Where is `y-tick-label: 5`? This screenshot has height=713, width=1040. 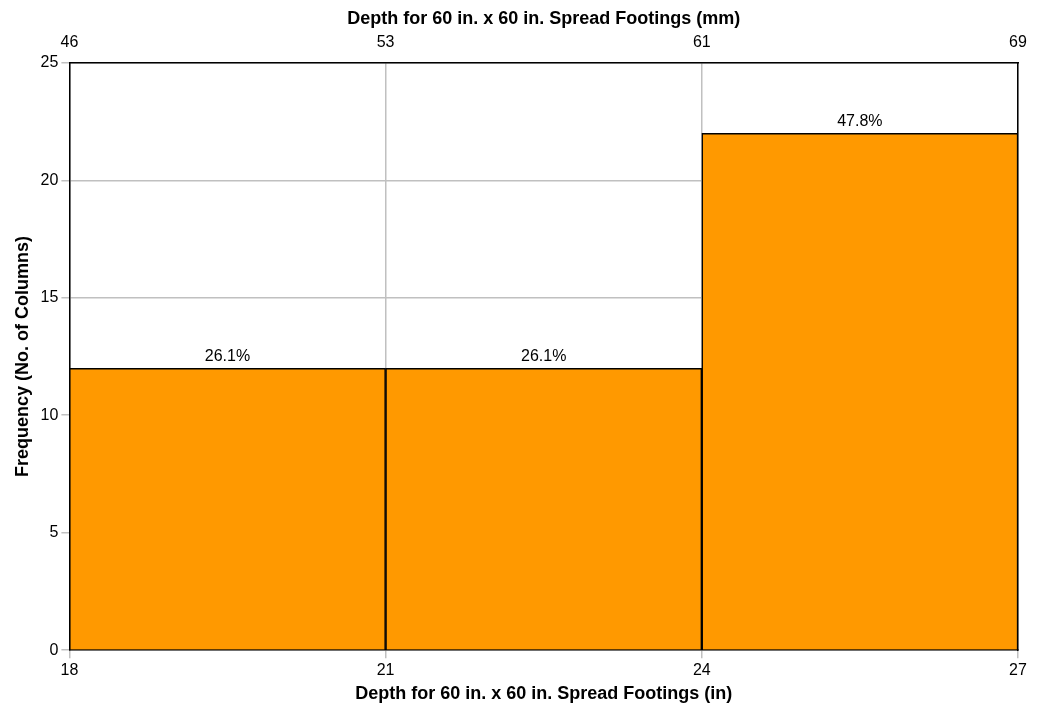 y-tick-label: 5 is located at coordinates (54, 532).